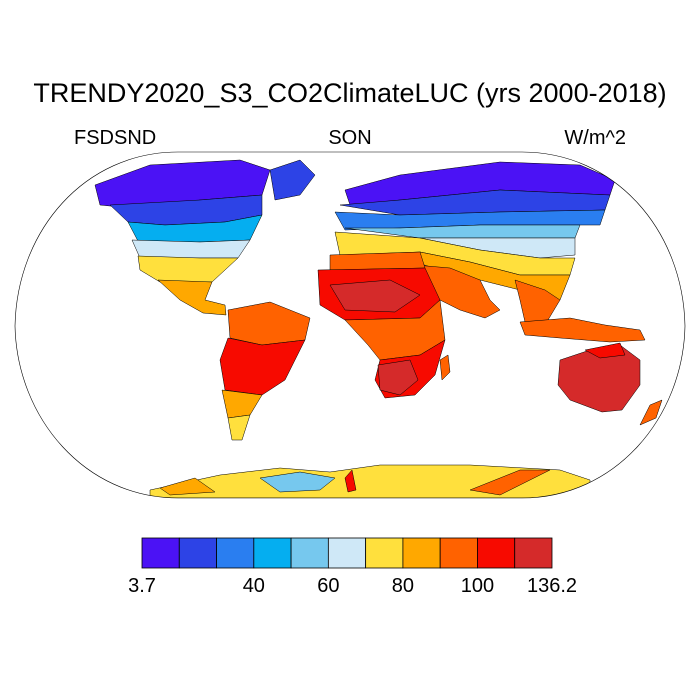 The image size is (700, 700). I want to click on units-label: W/m^2, so click(595, 138).